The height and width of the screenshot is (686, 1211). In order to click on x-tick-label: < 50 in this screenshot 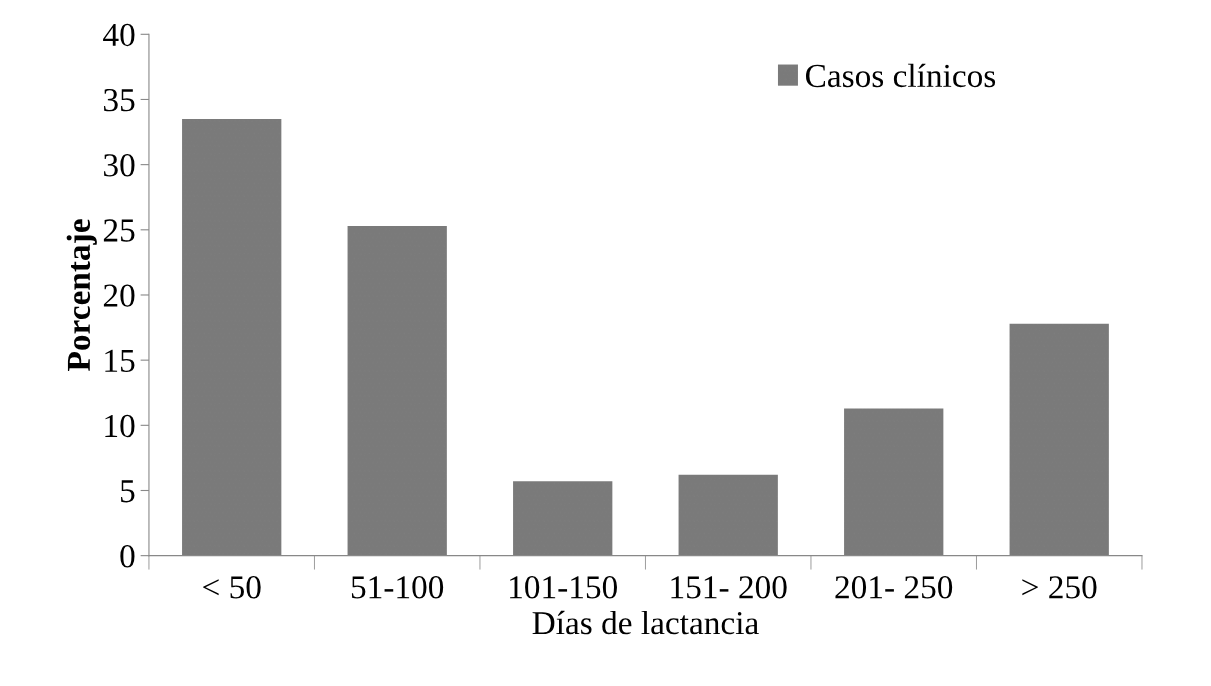, I will do `click(232, 587)`.